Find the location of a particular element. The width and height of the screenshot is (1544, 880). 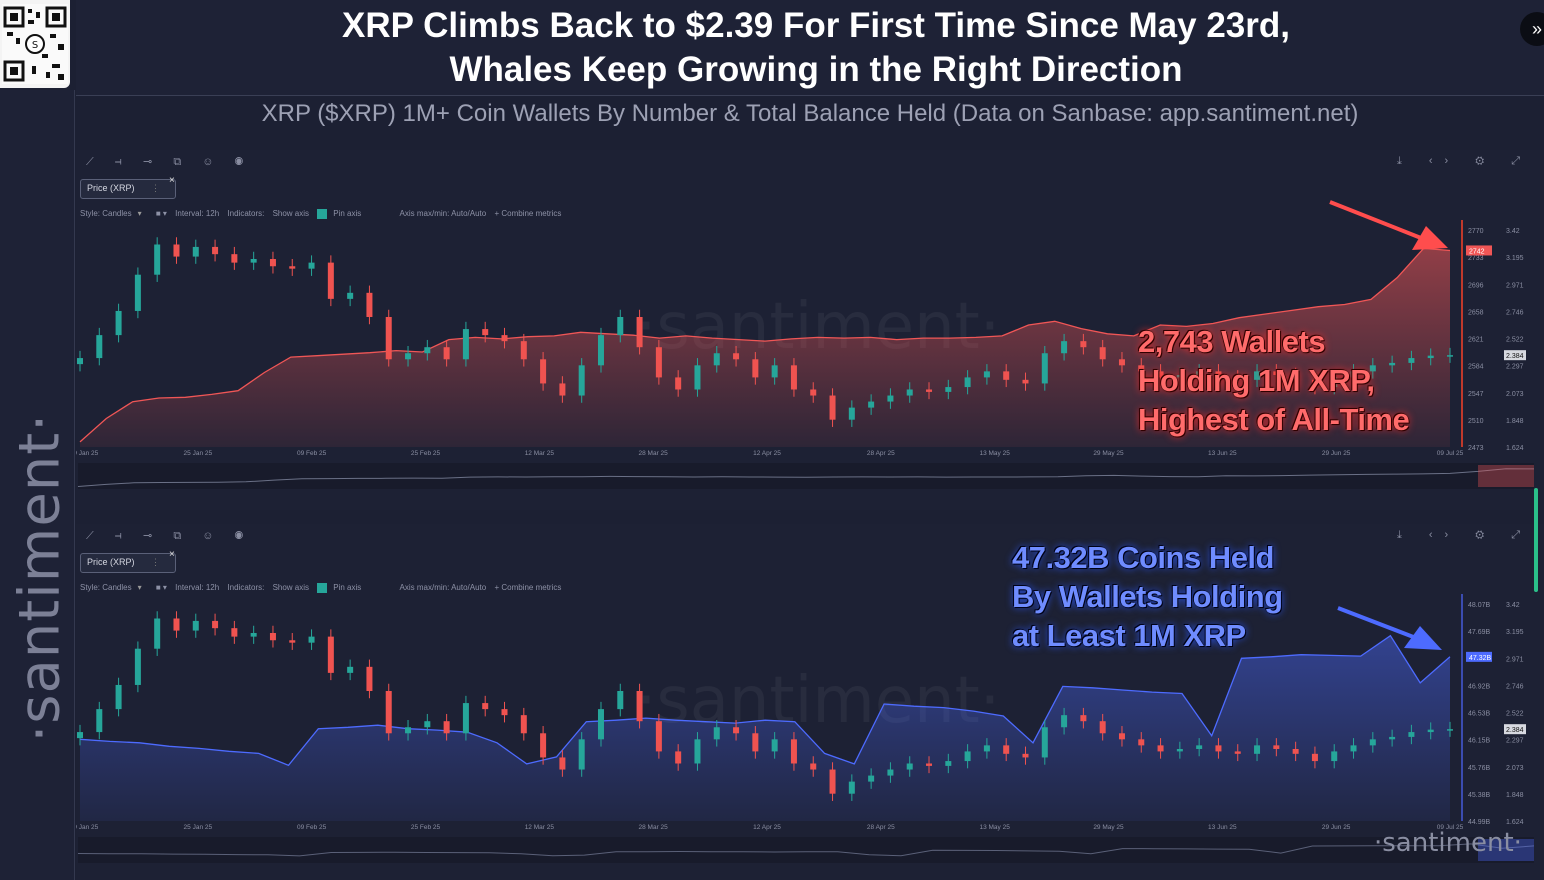

left-axis-tick: 2733 is located at coordinates (1476, 258).